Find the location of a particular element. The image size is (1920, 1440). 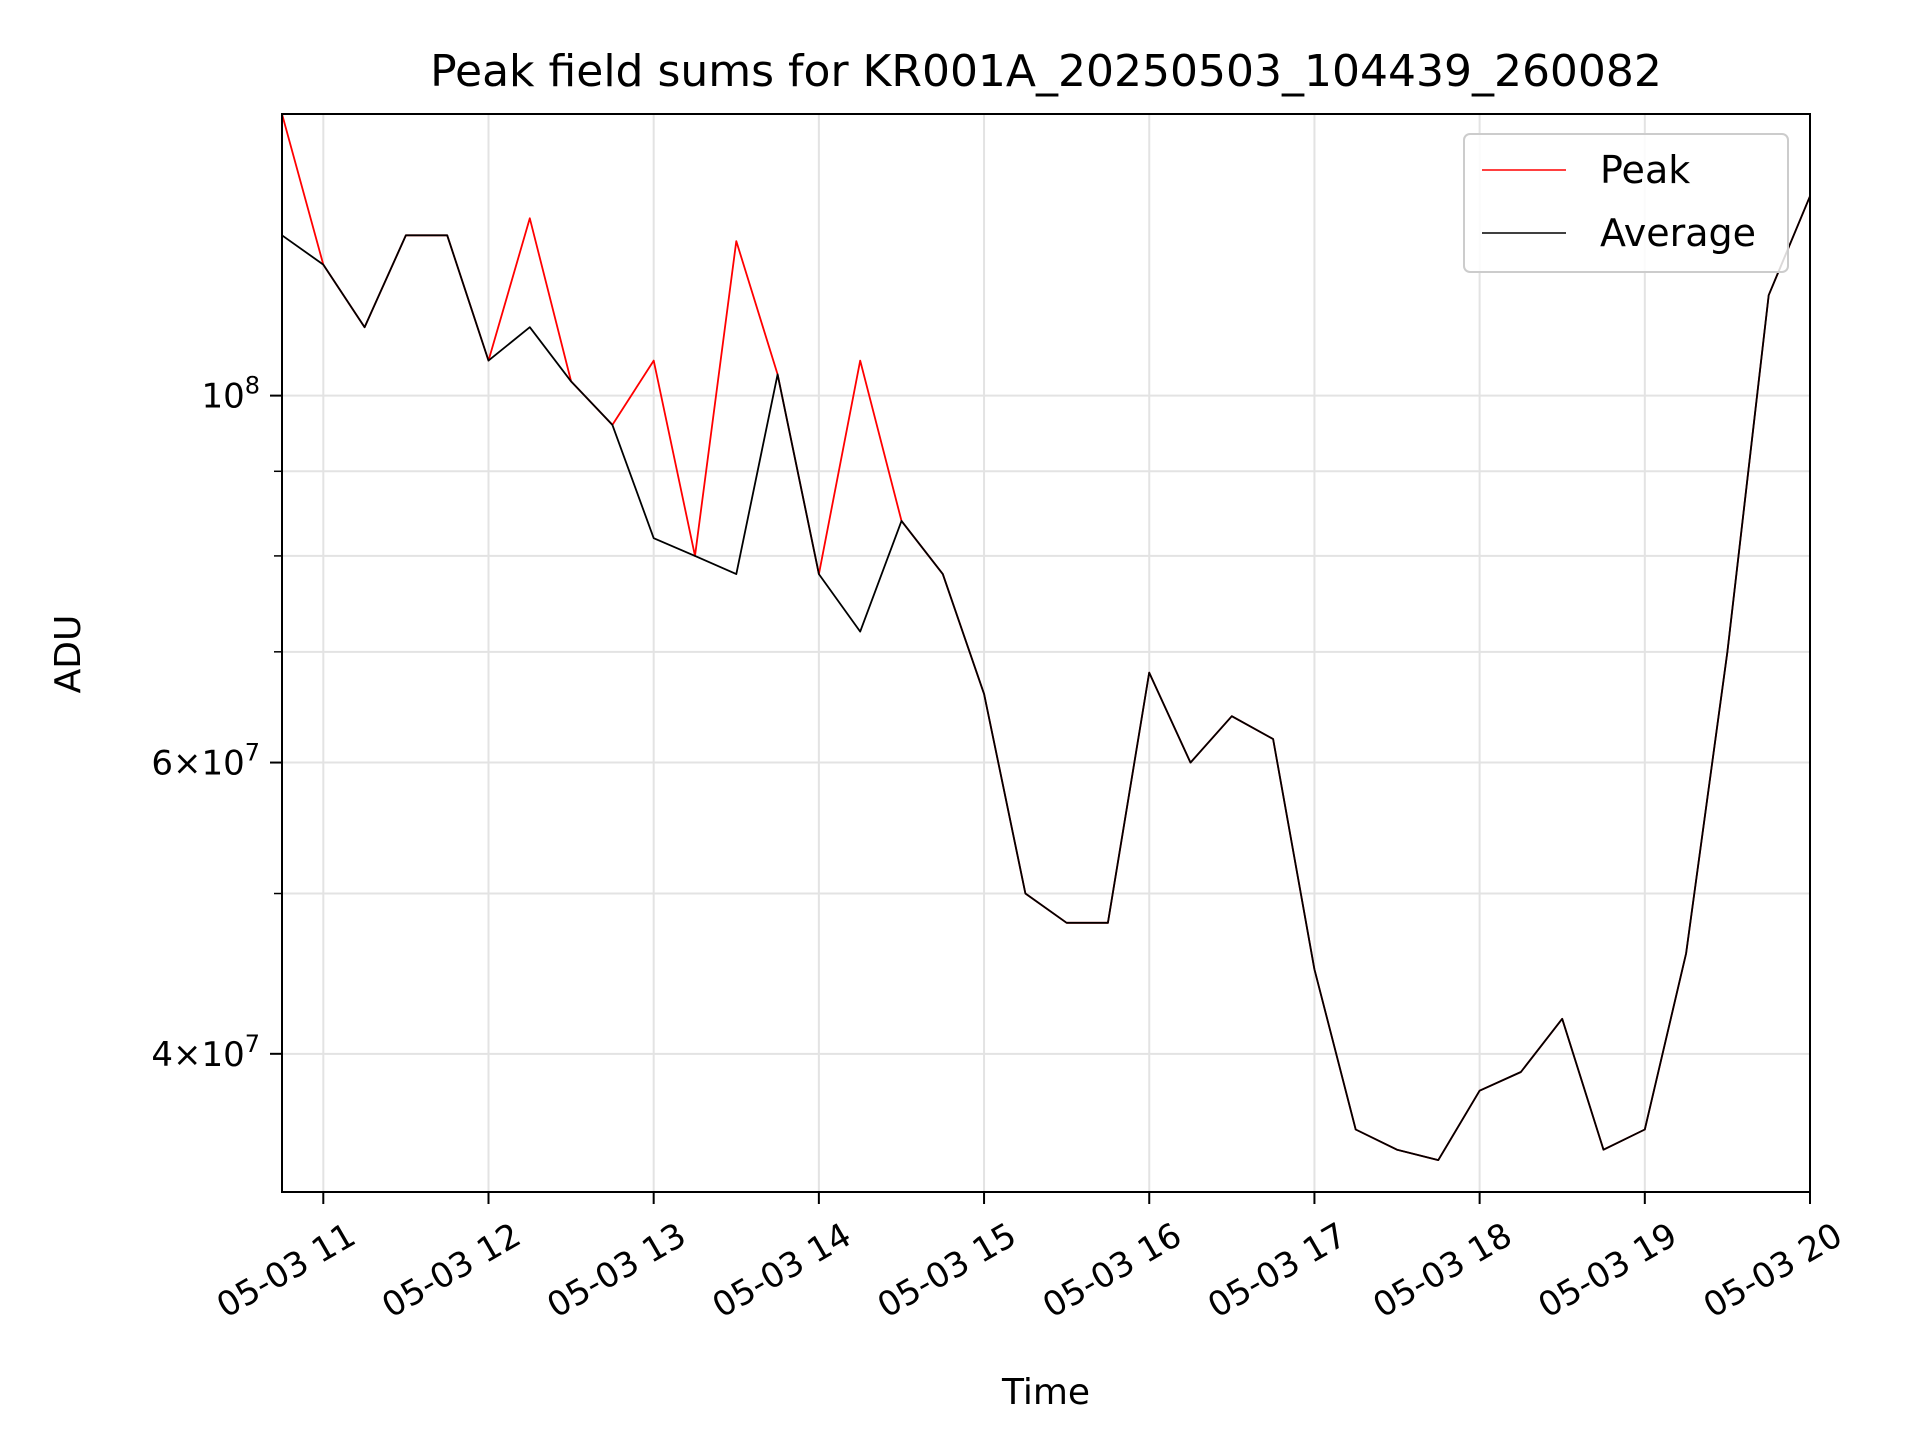

y-tick-label: 4×107 is located at coordinates (205, 1052).